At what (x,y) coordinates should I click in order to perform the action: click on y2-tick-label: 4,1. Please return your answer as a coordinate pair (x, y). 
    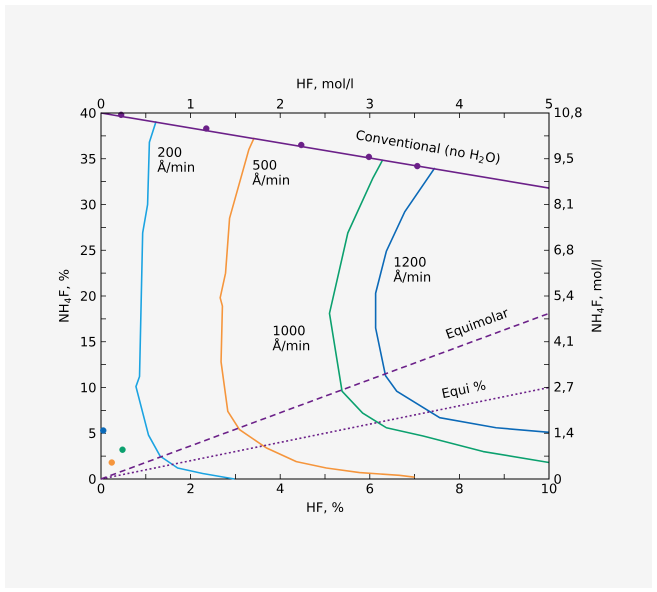
    Looking at the image, I should click on (564, 342).